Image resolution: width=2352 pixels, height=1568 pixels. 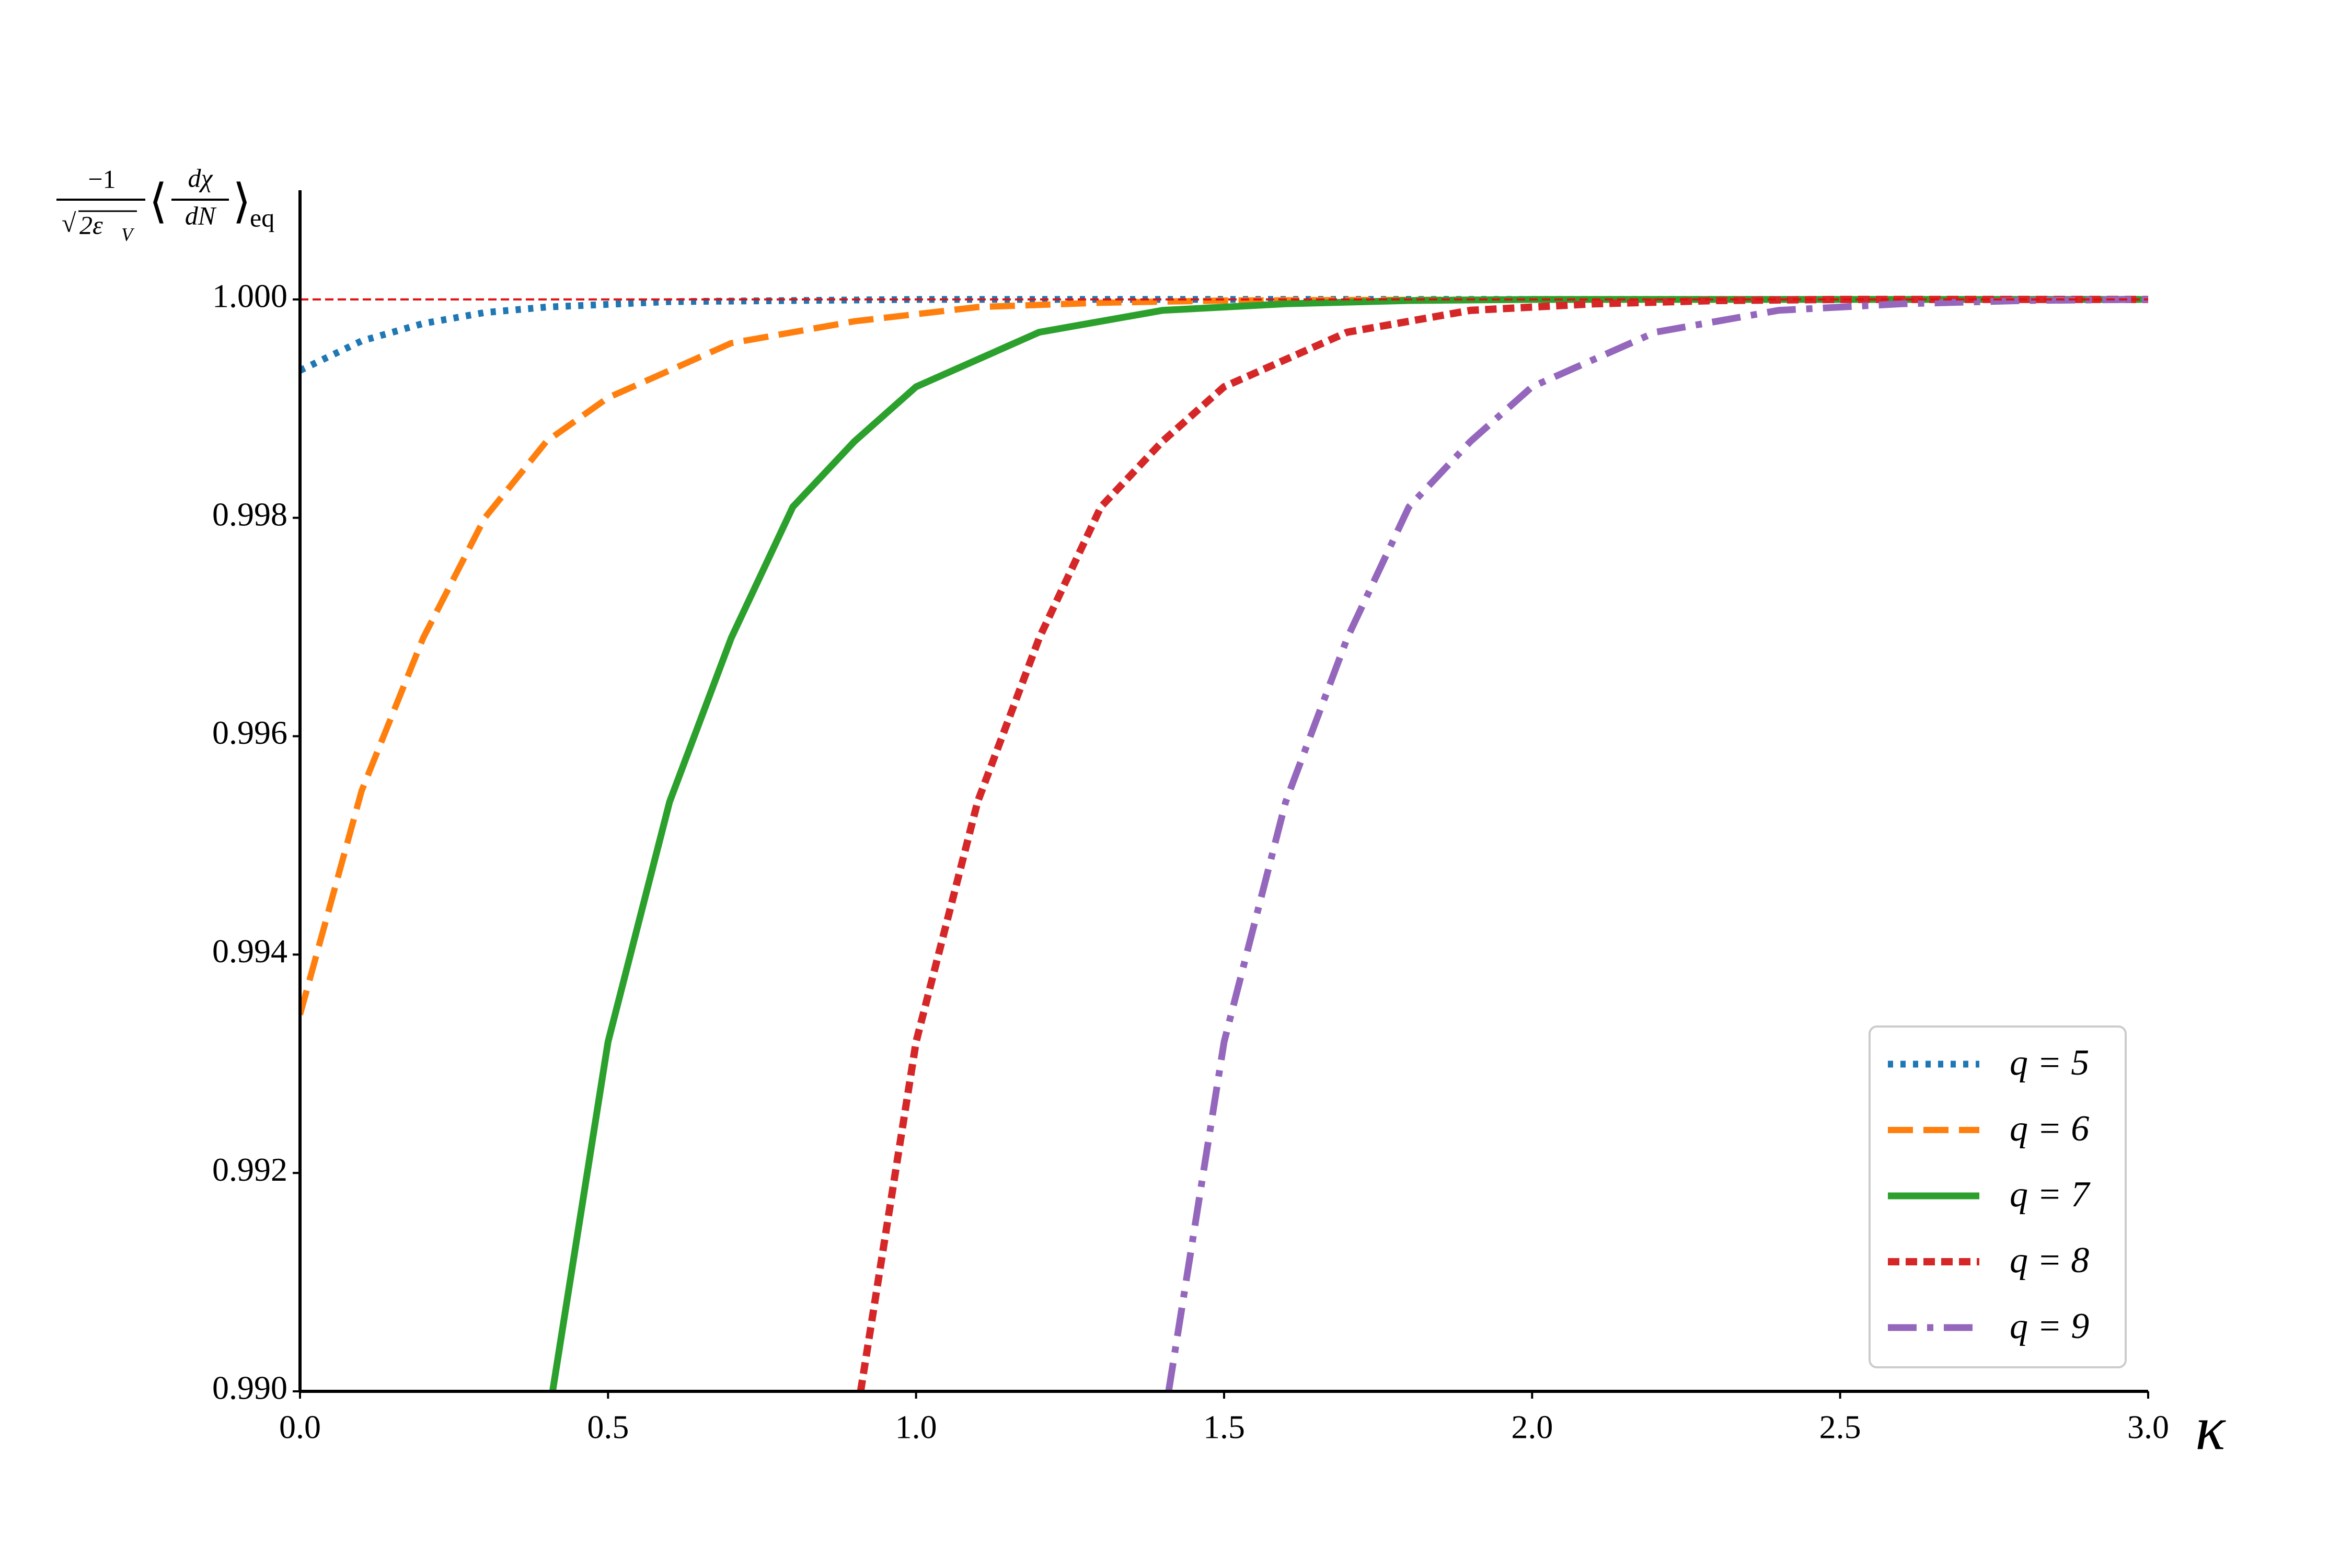 What do you see at coordinates (249, 514) in the screenshot?
I see `y-tick-label: 0.998` at bounding box center [249, 514].